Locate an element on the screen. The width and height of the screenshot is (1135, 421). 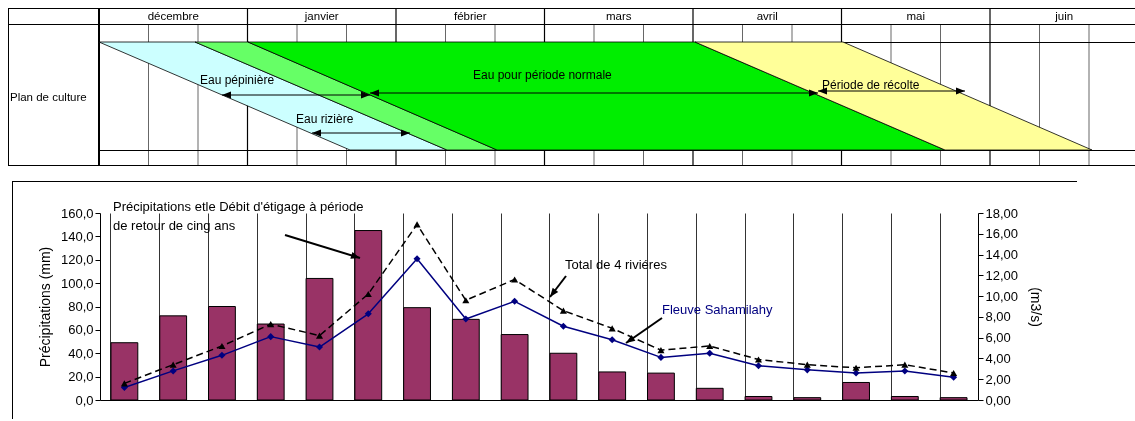
text: Eau pour période normale is located at coordinates (543, 75).